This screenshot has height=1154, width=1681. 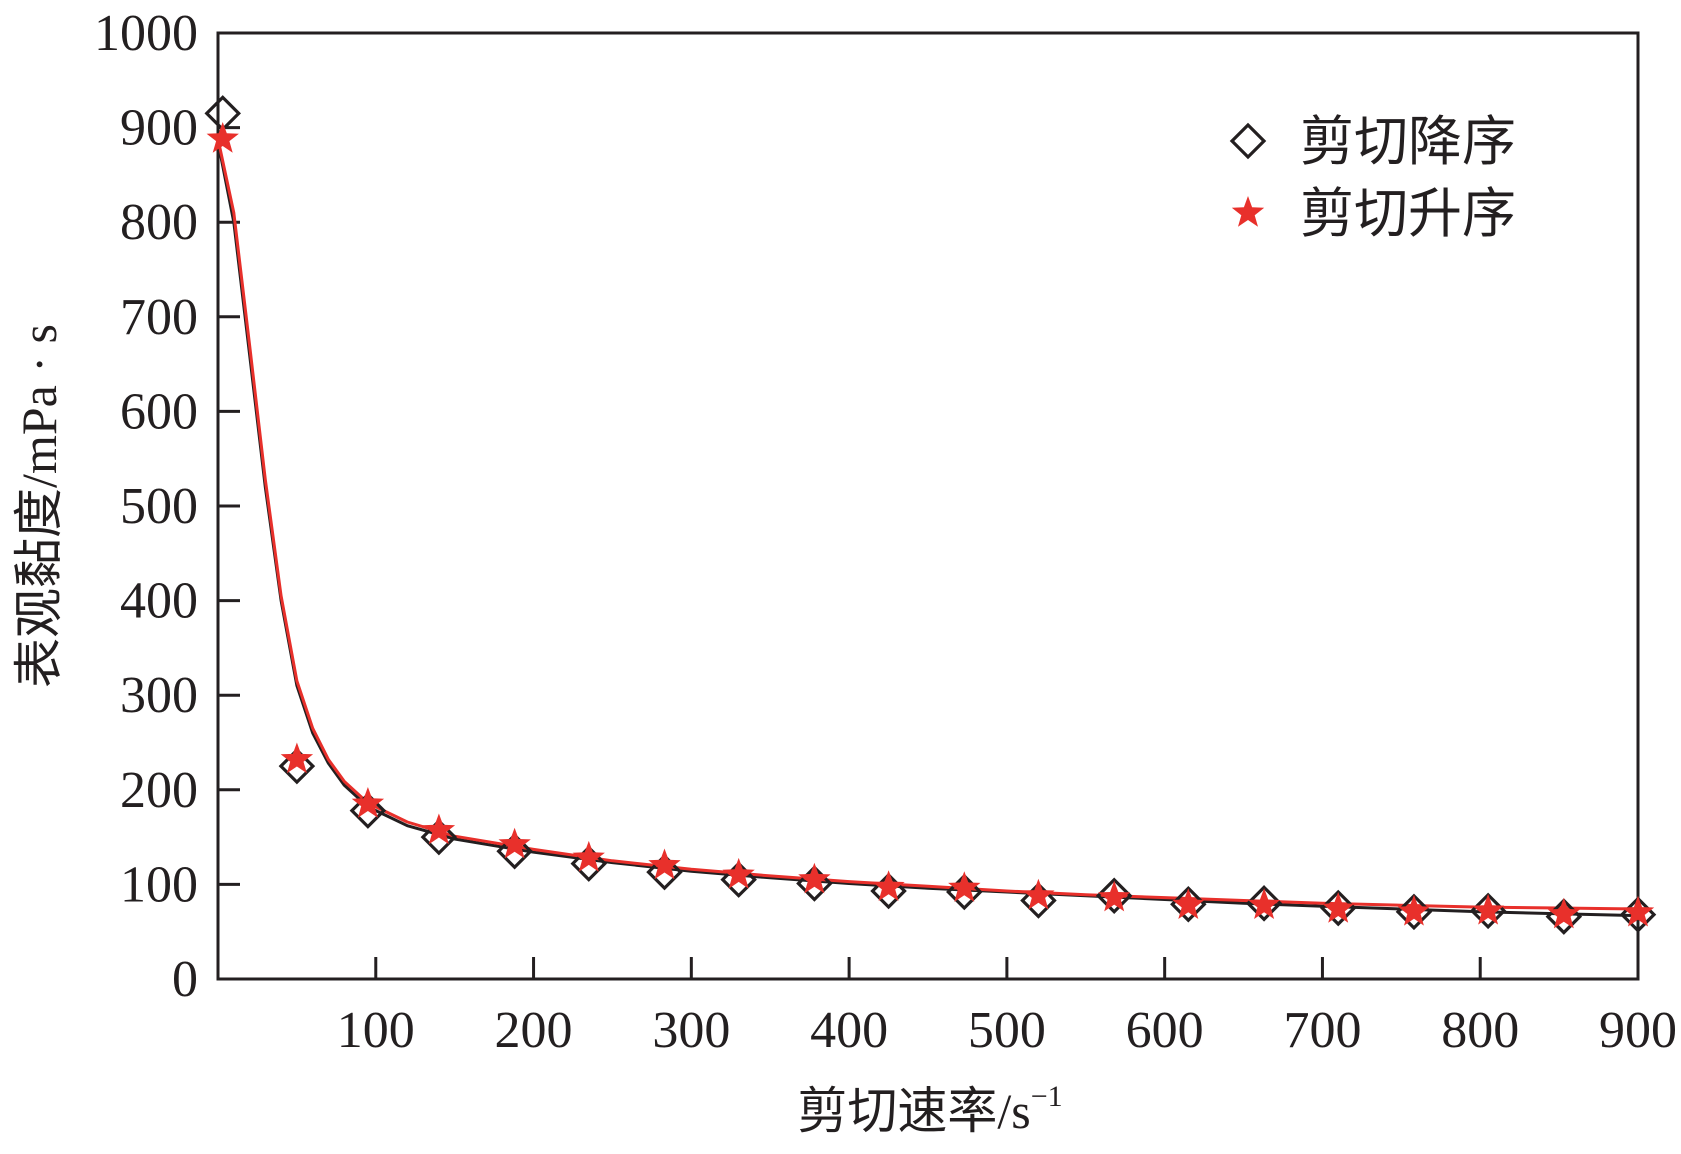 What do you see at coordinates (1372, 178) in the screenshot?
I see `legend: 剪切降序 剪切升序` at bounding box center [1372, 178].